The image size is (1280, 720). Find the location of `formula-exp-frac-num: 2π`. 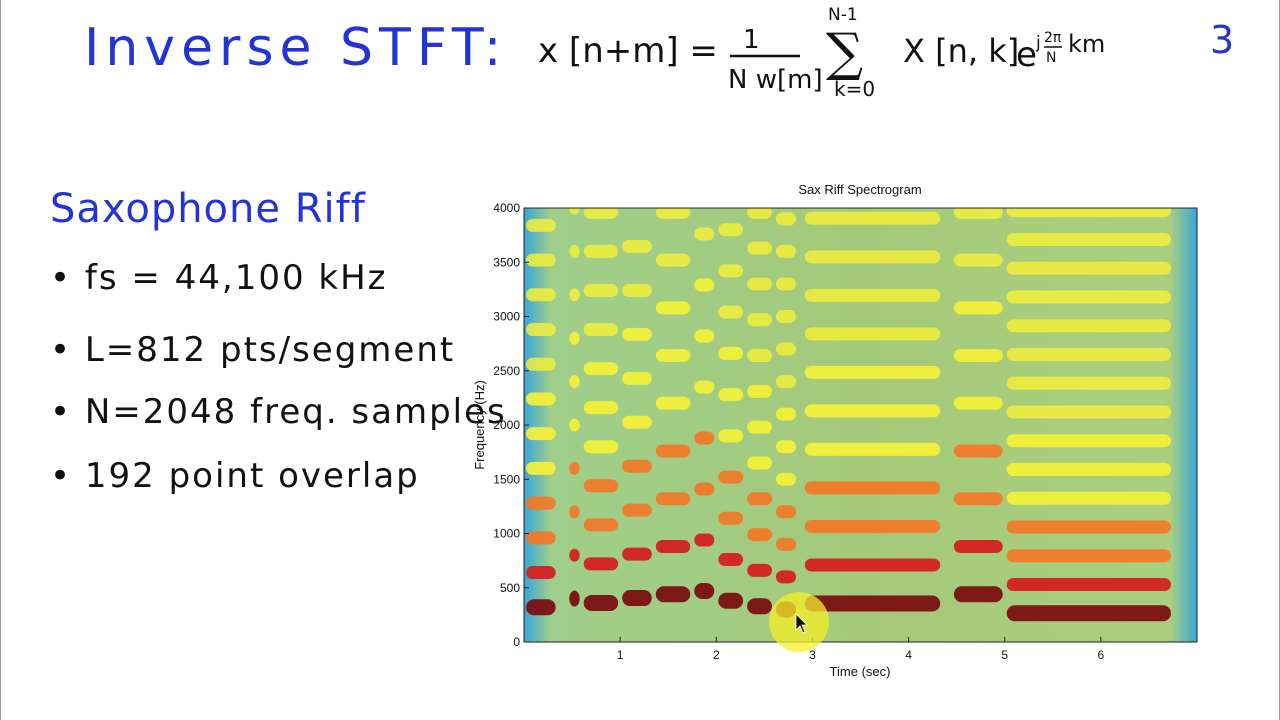

formula-exp-frac-num: 2π is located at coordinates (1053, 38).